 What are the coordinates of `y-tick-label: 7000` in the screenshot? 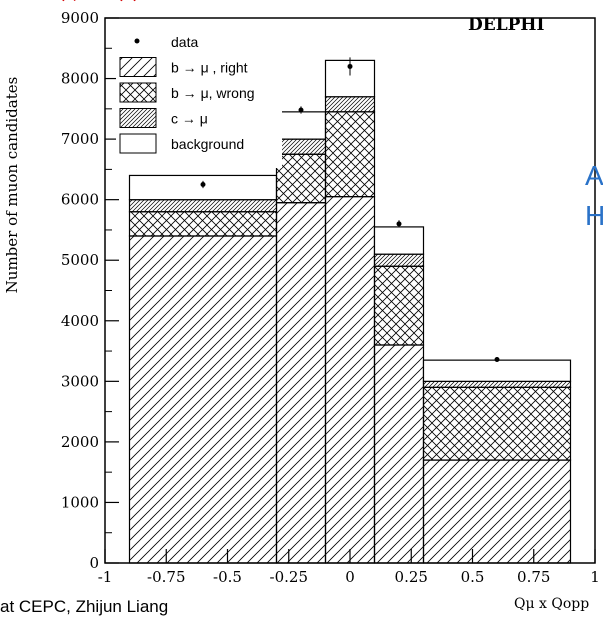 It's located at (80, 139).